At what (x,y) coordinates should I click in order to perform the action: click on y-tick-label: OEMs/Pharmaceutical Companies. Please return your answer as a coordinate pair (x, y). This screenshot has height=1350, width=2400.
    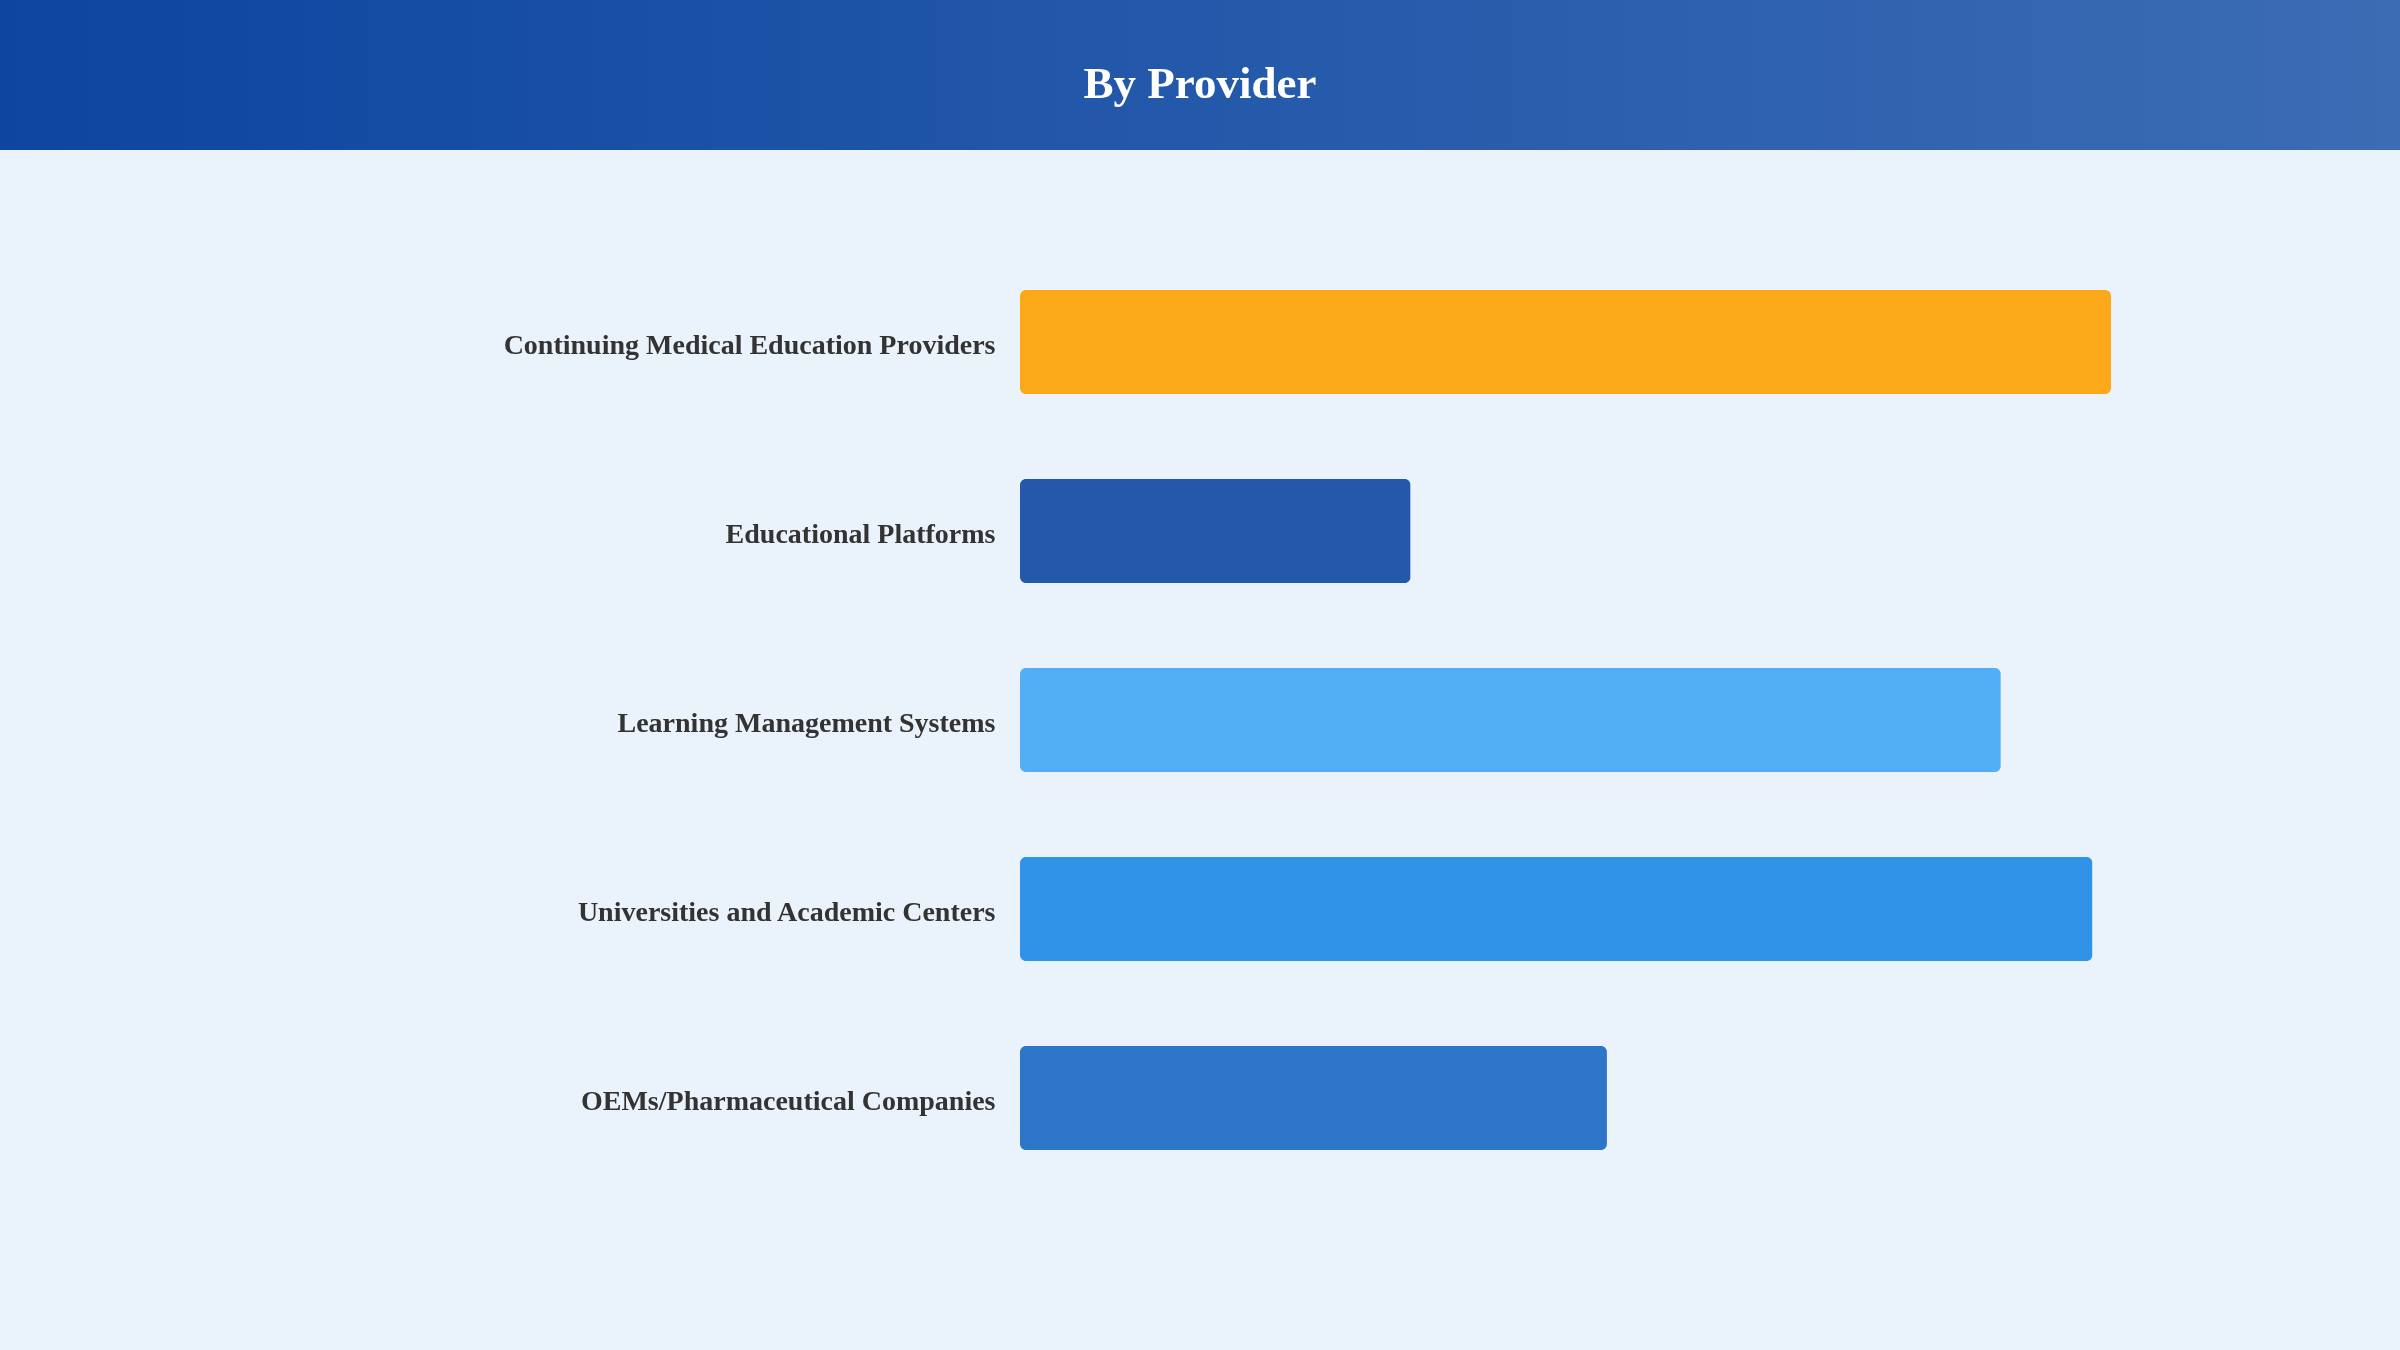
    Looking at the image, I should click on (788, 1100).